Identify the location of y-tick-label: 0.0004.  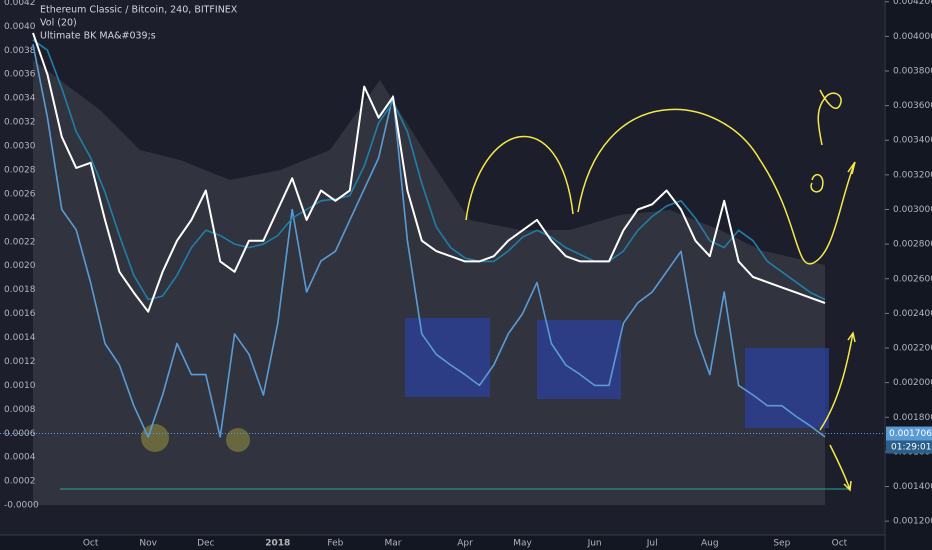
(20, 458).